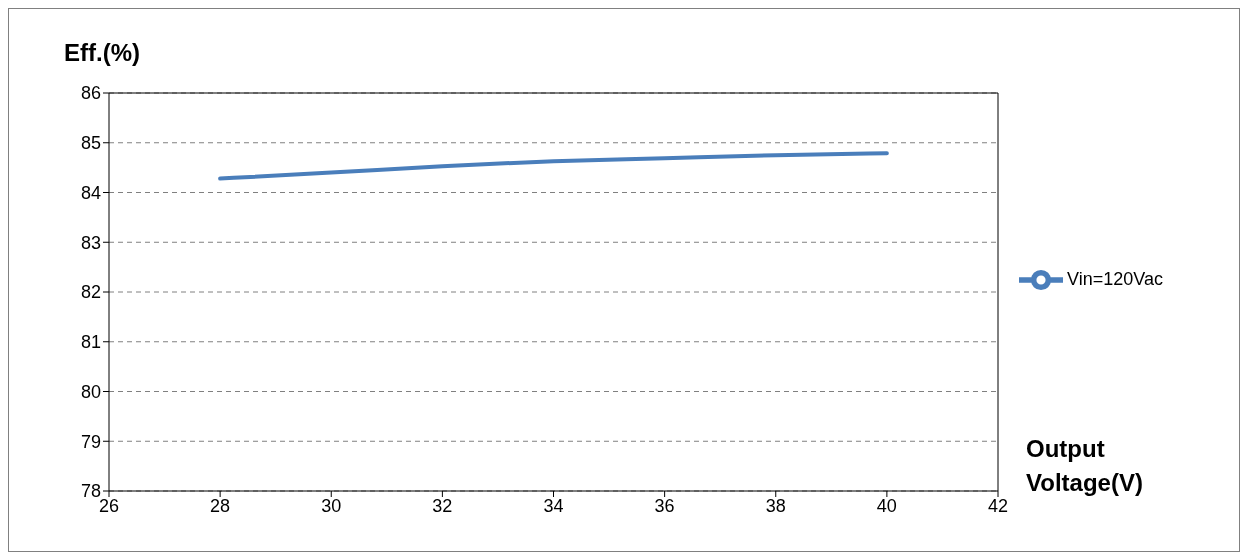 Image resolution: width=1248 pixels, height=560 pixels. Describe the element at coordinates (331, 505) in the screenshot. I see `x-tick-label: 30` at that location.